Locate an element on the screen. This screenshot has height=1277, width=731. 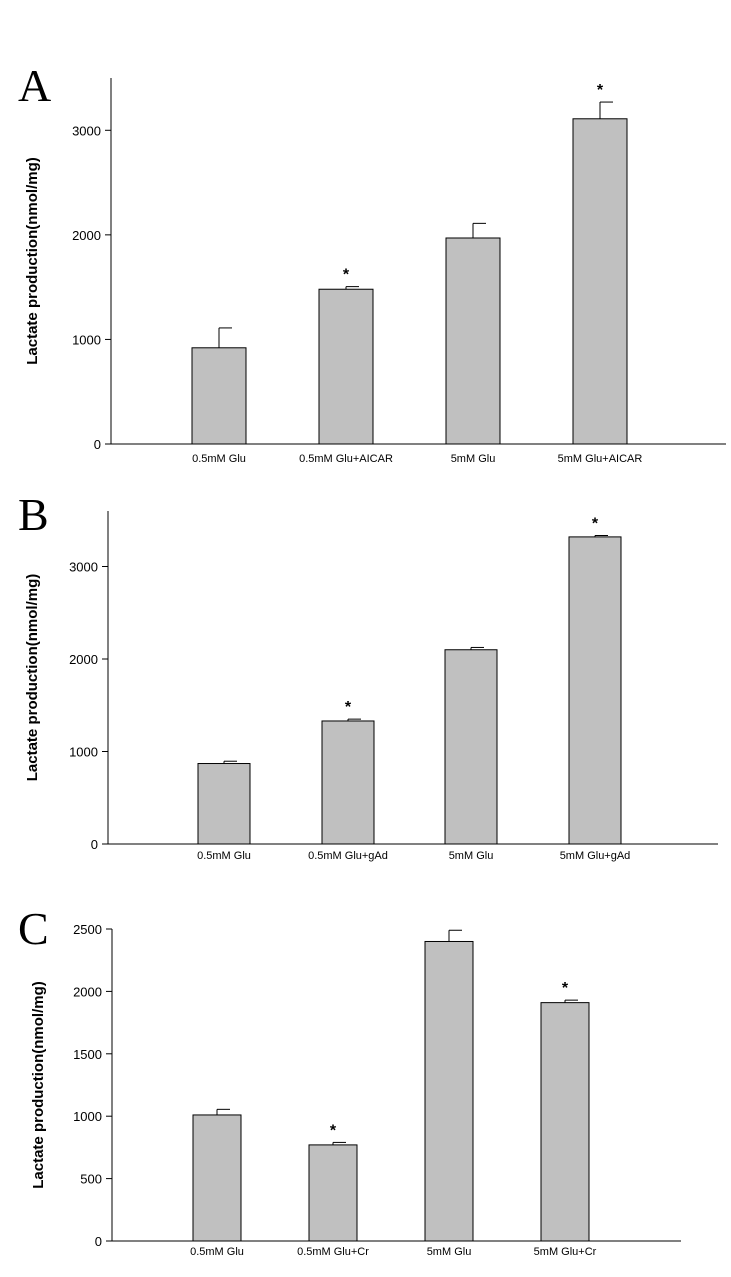
panel-letter: C is located at coordinates (33, 928).